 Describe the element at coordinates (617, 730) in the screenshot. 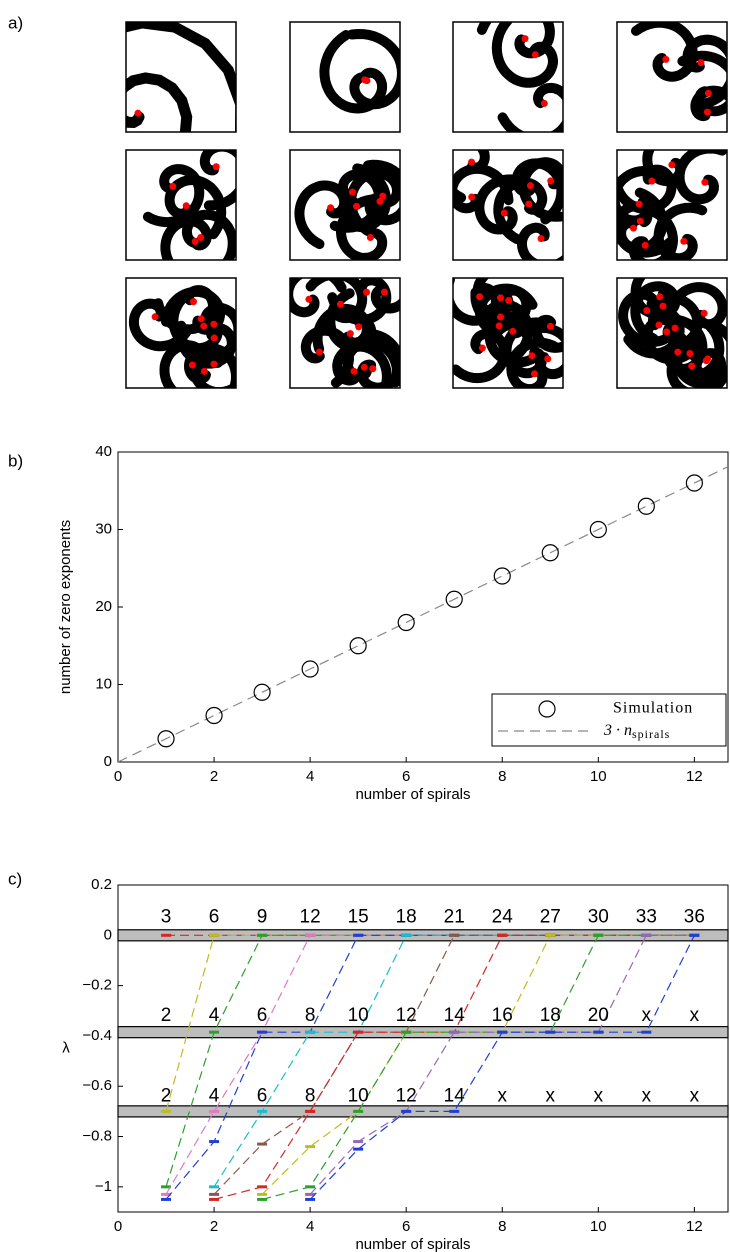

I see `legend-label-main: 3 · n` at that location.